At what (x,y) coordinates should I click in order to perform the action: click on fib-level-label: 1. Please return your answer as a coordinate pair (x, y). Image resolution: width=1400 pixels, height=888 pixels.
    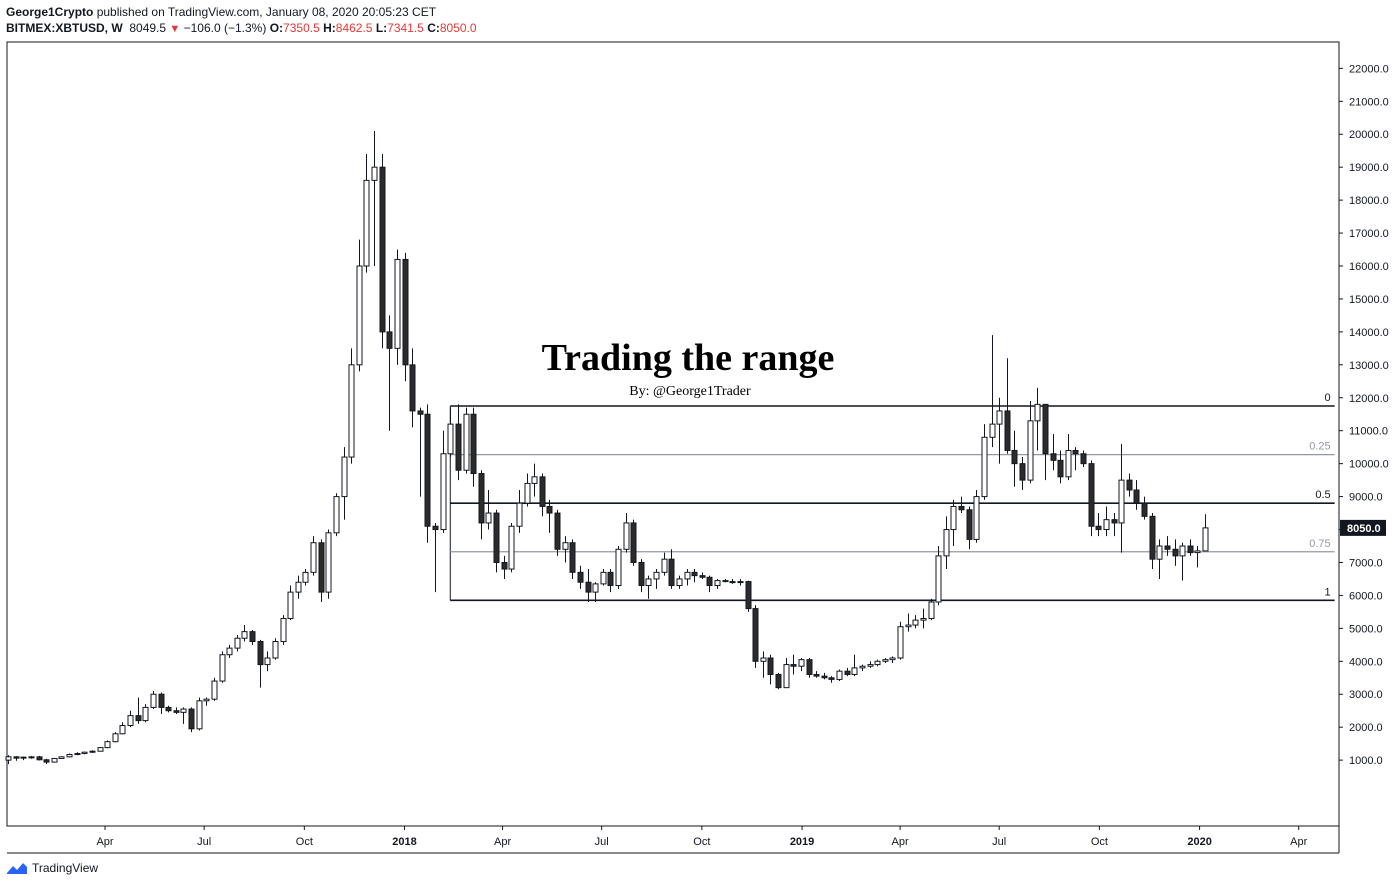
    Looking at the image, I should click on (1328, 592).